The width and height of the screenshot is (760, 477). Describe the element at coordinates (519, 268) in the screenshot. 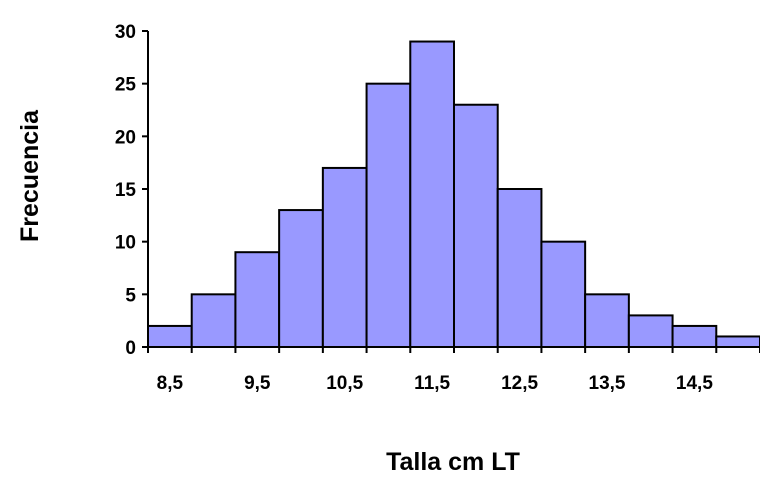

I see `bar-12,5` at that location.